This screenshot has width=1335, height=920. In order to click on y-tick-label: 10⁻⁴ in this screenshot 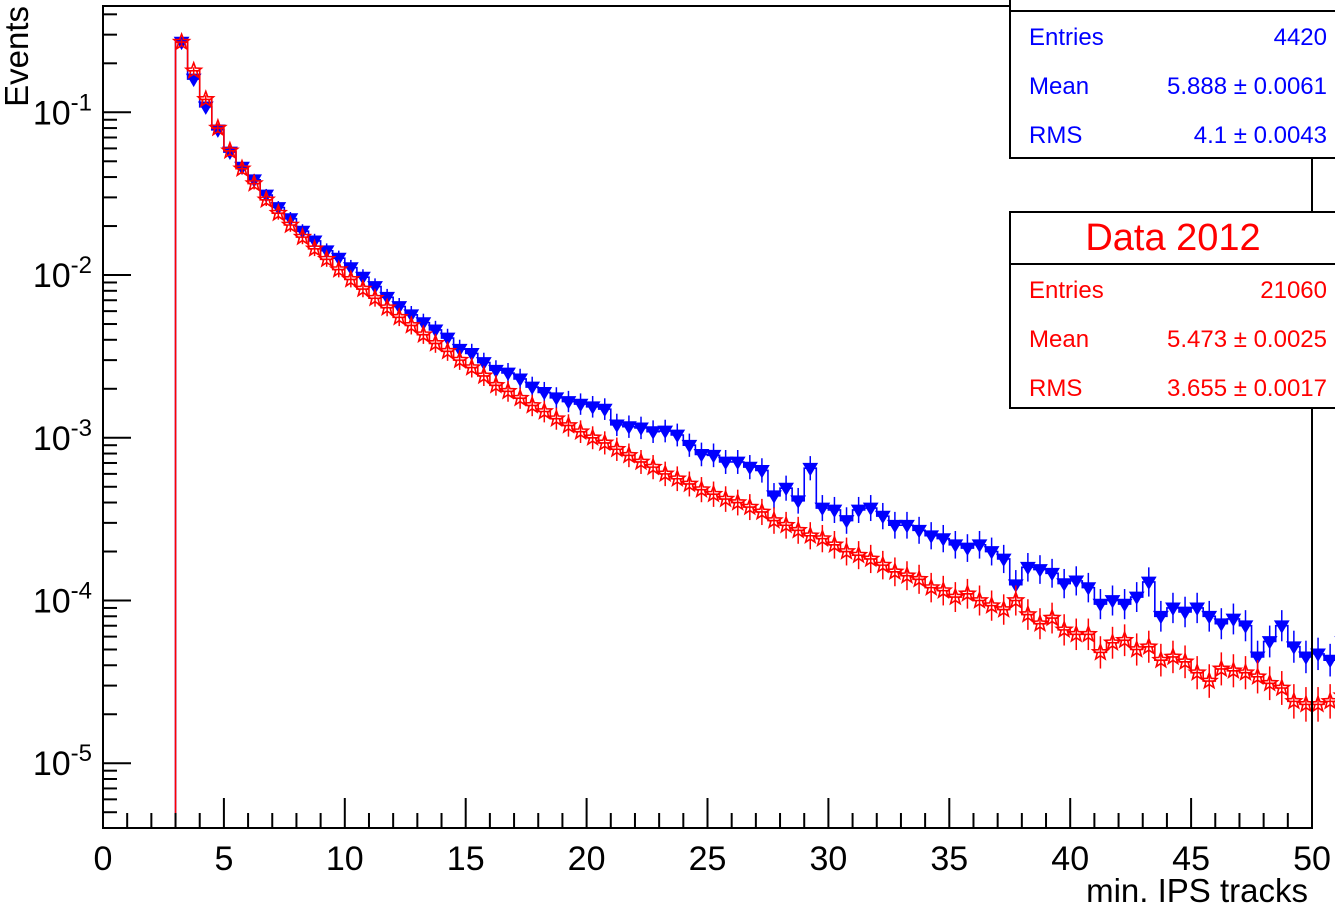, I will do `click(62, 599)`.